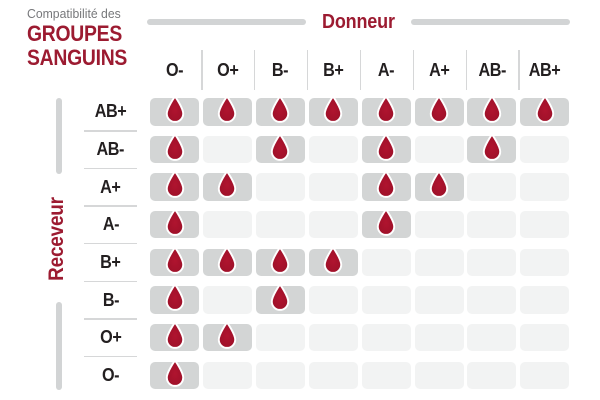  Describe the element at coordinates (174, 148) in the screenshot. I see `cell-AB--from-O--compatible` at that location.